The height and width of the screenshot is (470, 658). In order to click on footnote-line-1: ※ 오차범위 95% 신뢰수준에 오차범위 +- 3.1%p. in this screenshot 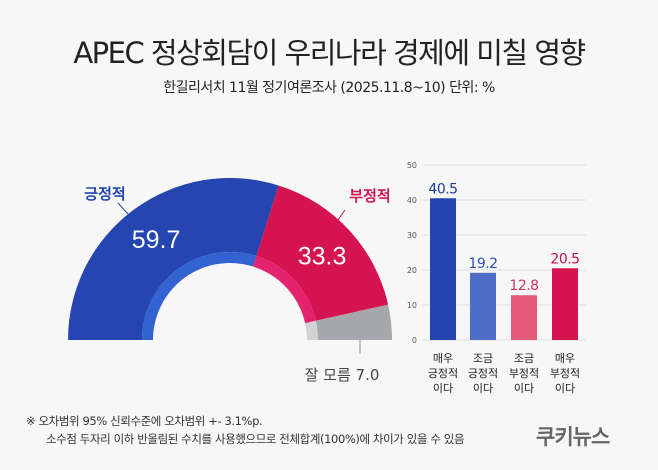, I will do `click(144, 421)`.